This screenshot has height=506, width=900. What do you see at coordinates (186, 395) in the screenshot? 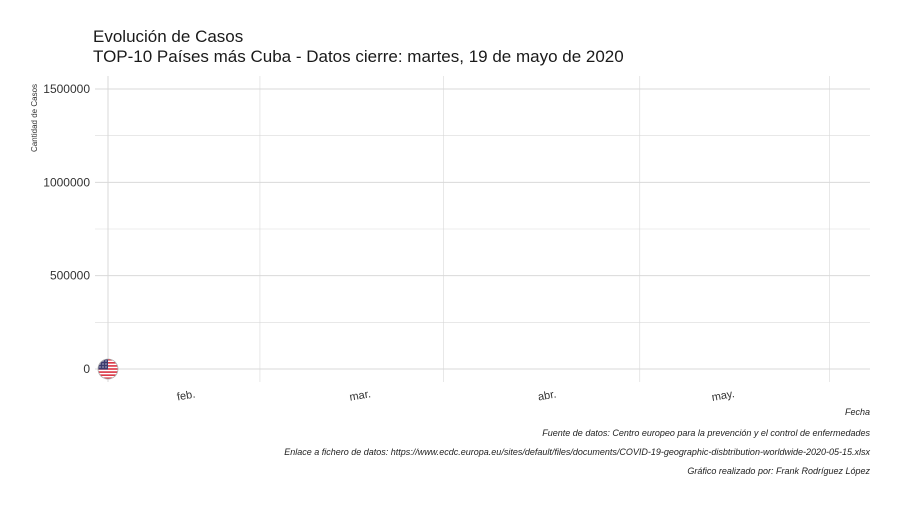
I see `x-tick-label: feb.` at bounding box center [186, 395].